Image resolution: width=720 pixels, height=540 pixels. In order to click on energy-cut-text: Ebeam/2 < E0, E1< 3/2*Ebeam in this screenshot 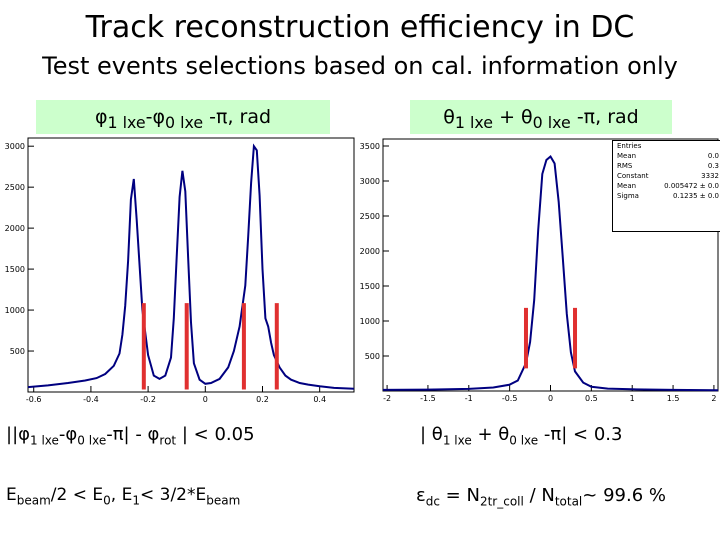, I will do `click(123, 496)`.